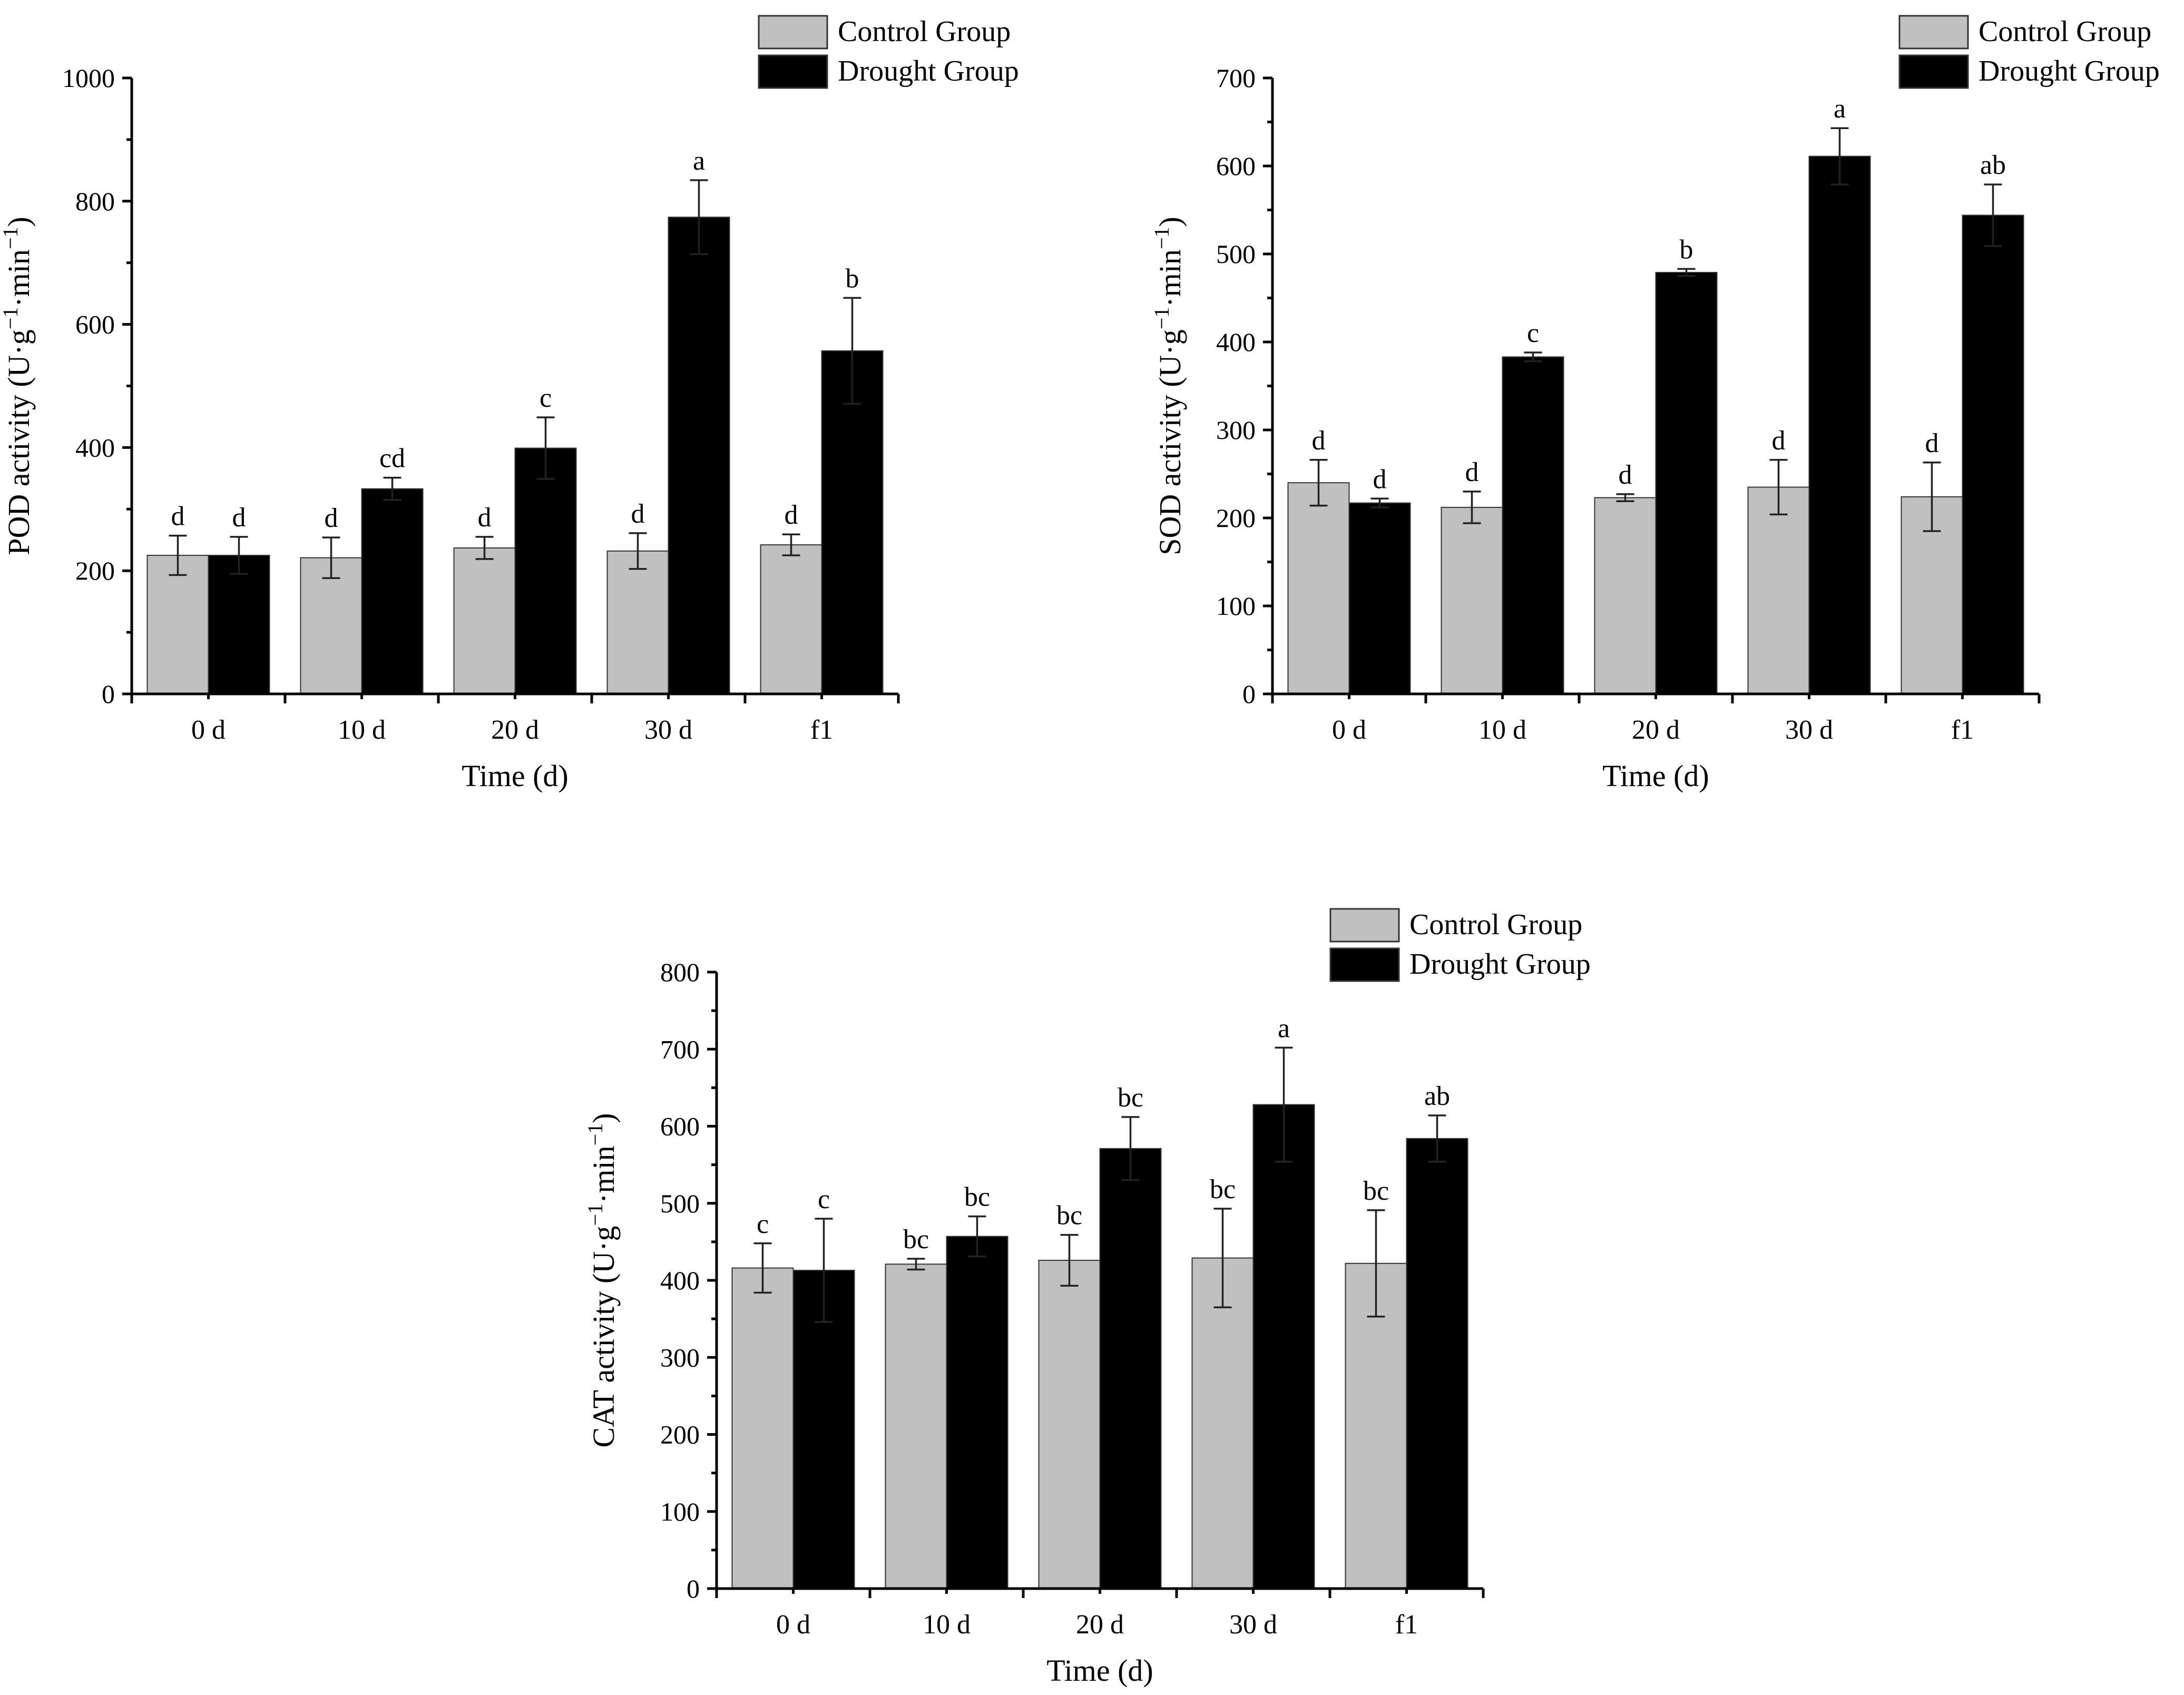 This screenshot has width=2184, height=1695. What do you see at coordinates (392, 459) in the screenshot?
I see `significance-label-1-1: cd` at bounding box center [392, 459].